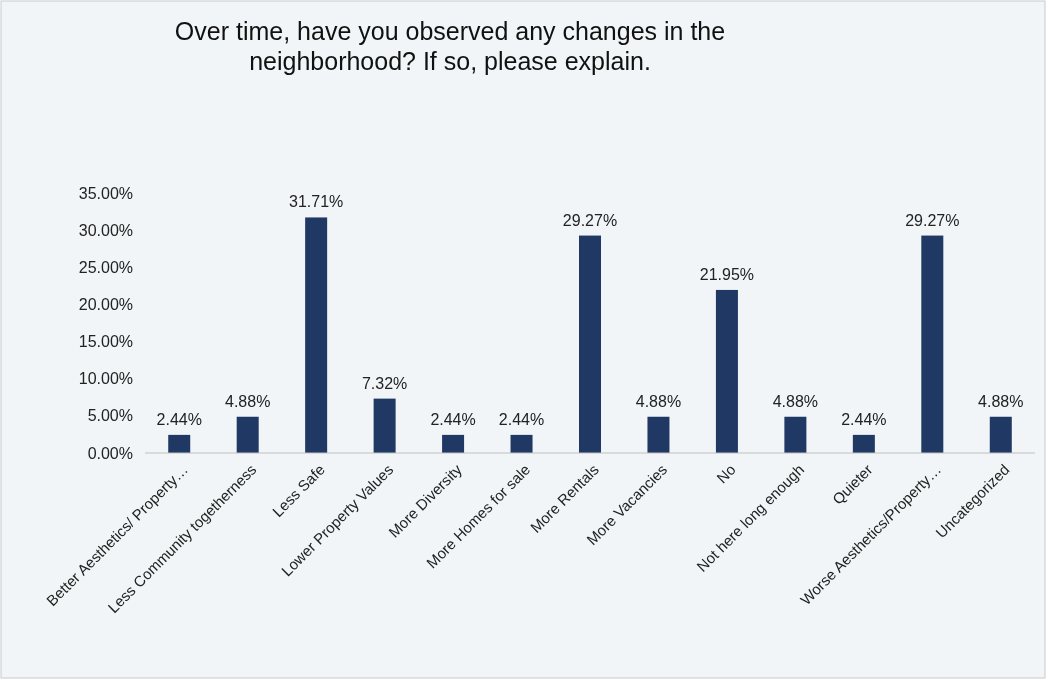 The width and height of the screenshot is (1046, 679). Describe the element at coordinates (105, 342) in the screenshot. I see `y-tick-label: 15.00%` at that location.